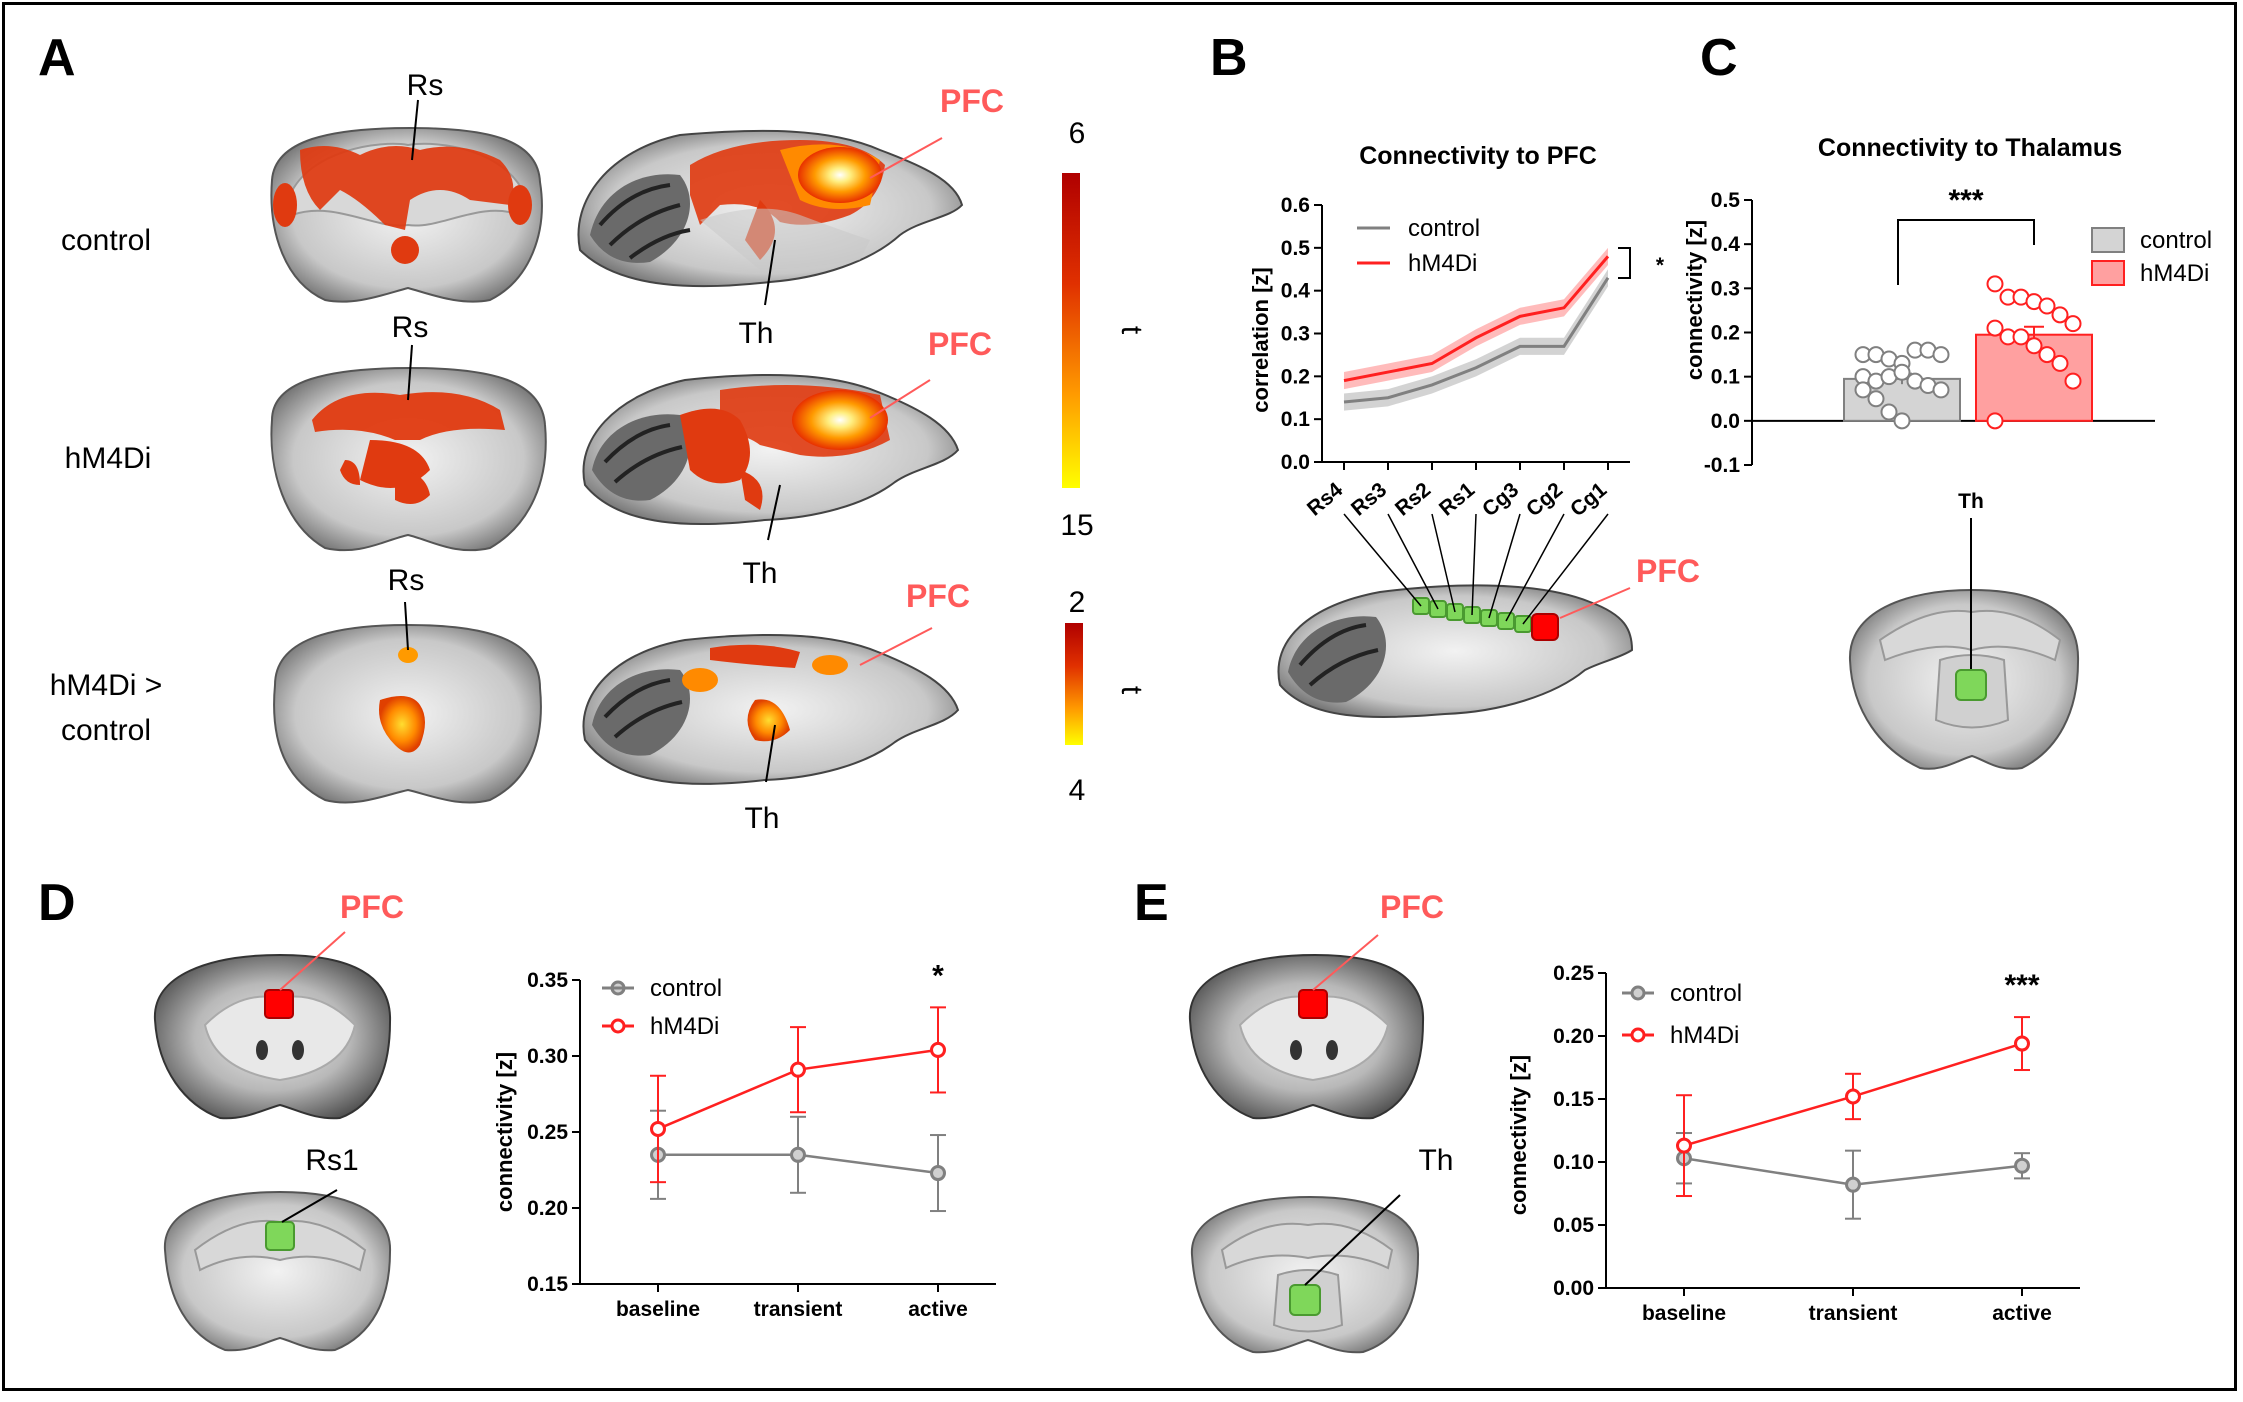  Describe the element at coordinates (770, 208) in the screenshot. I see `sagittal-brain-control` at that location.